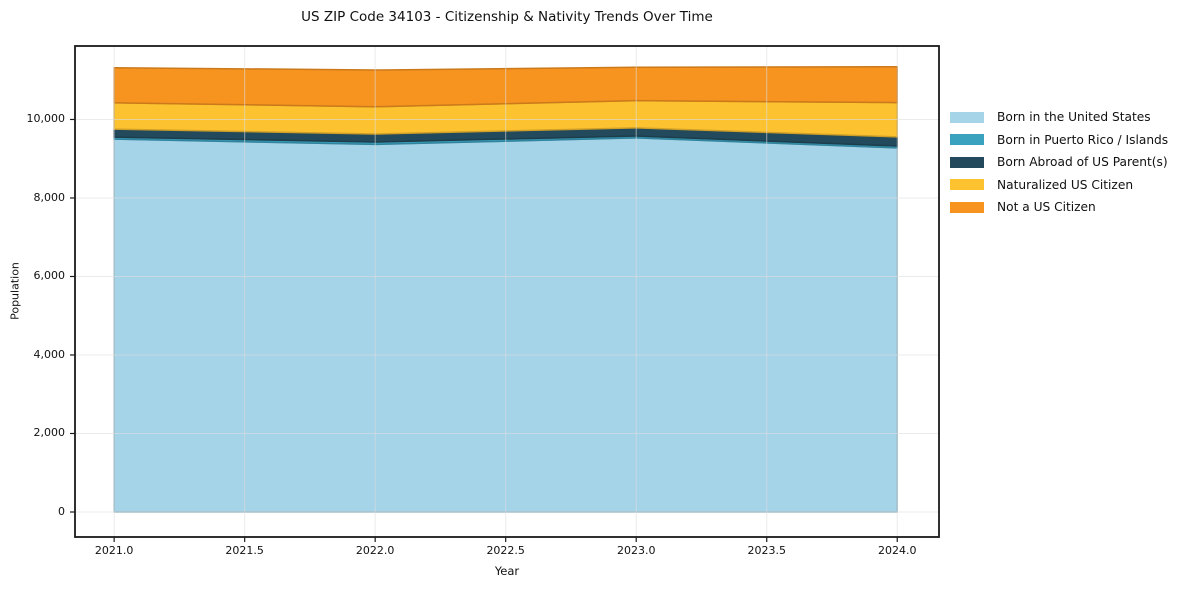  I want to click on x-tick-label: 2021.0, so click(114, 550).